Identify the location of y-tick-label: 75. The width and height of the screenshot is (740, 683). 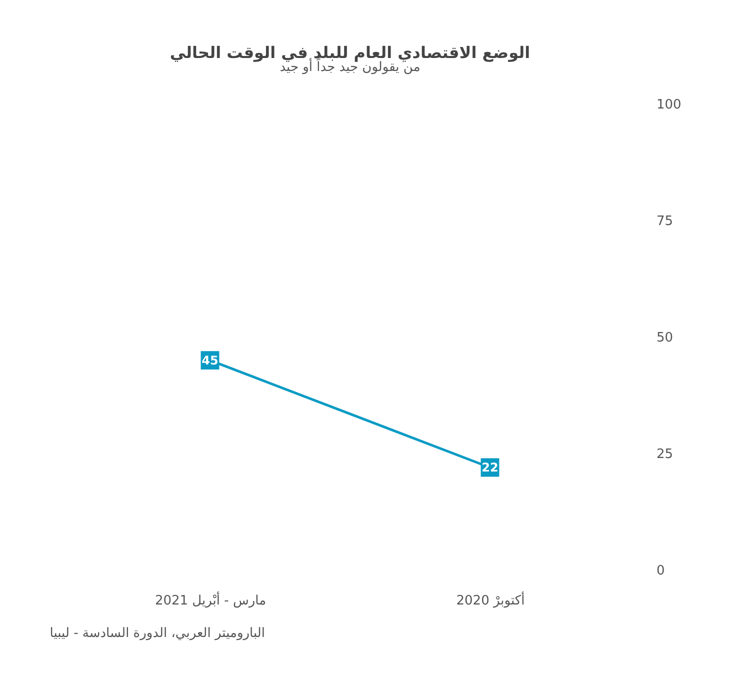
(665, 221).